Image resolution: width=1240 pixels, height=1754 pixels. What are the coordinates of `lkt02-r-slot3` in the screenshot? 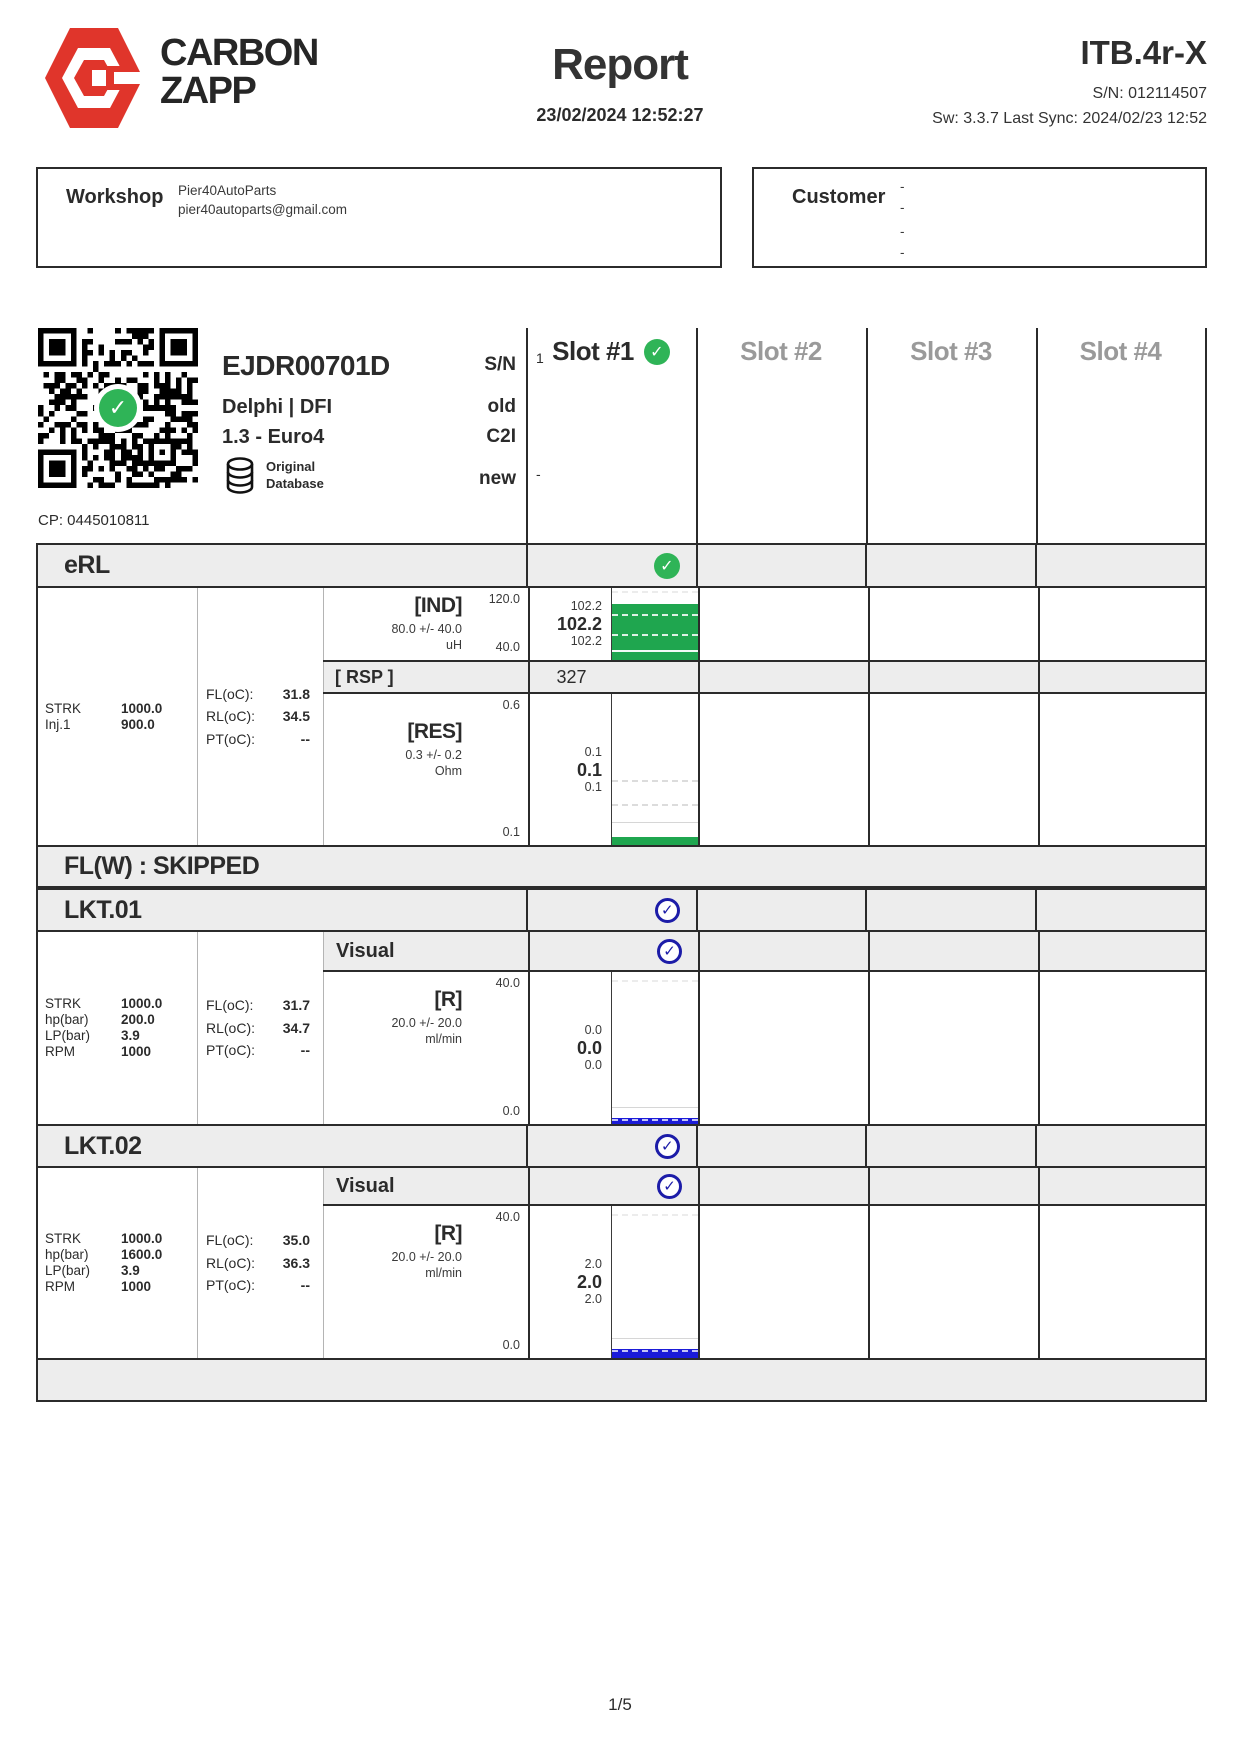 It's located at (953, 1282).